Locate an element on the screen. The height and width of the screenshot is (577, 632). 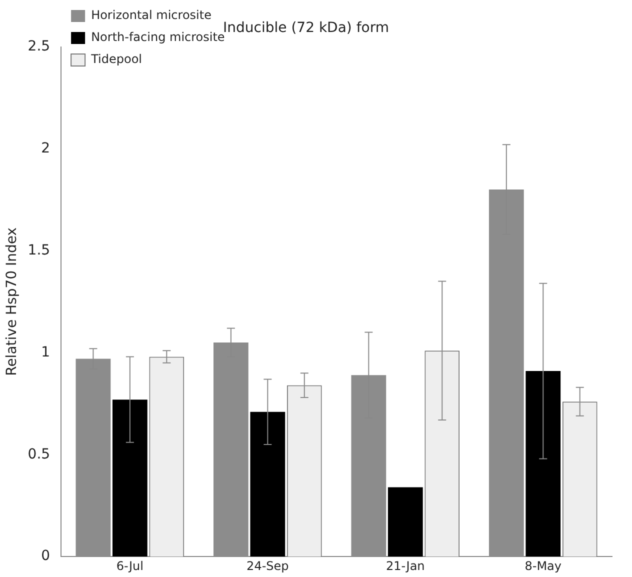
y-tick-label: 0.5 is located at coordinates (39, 454).